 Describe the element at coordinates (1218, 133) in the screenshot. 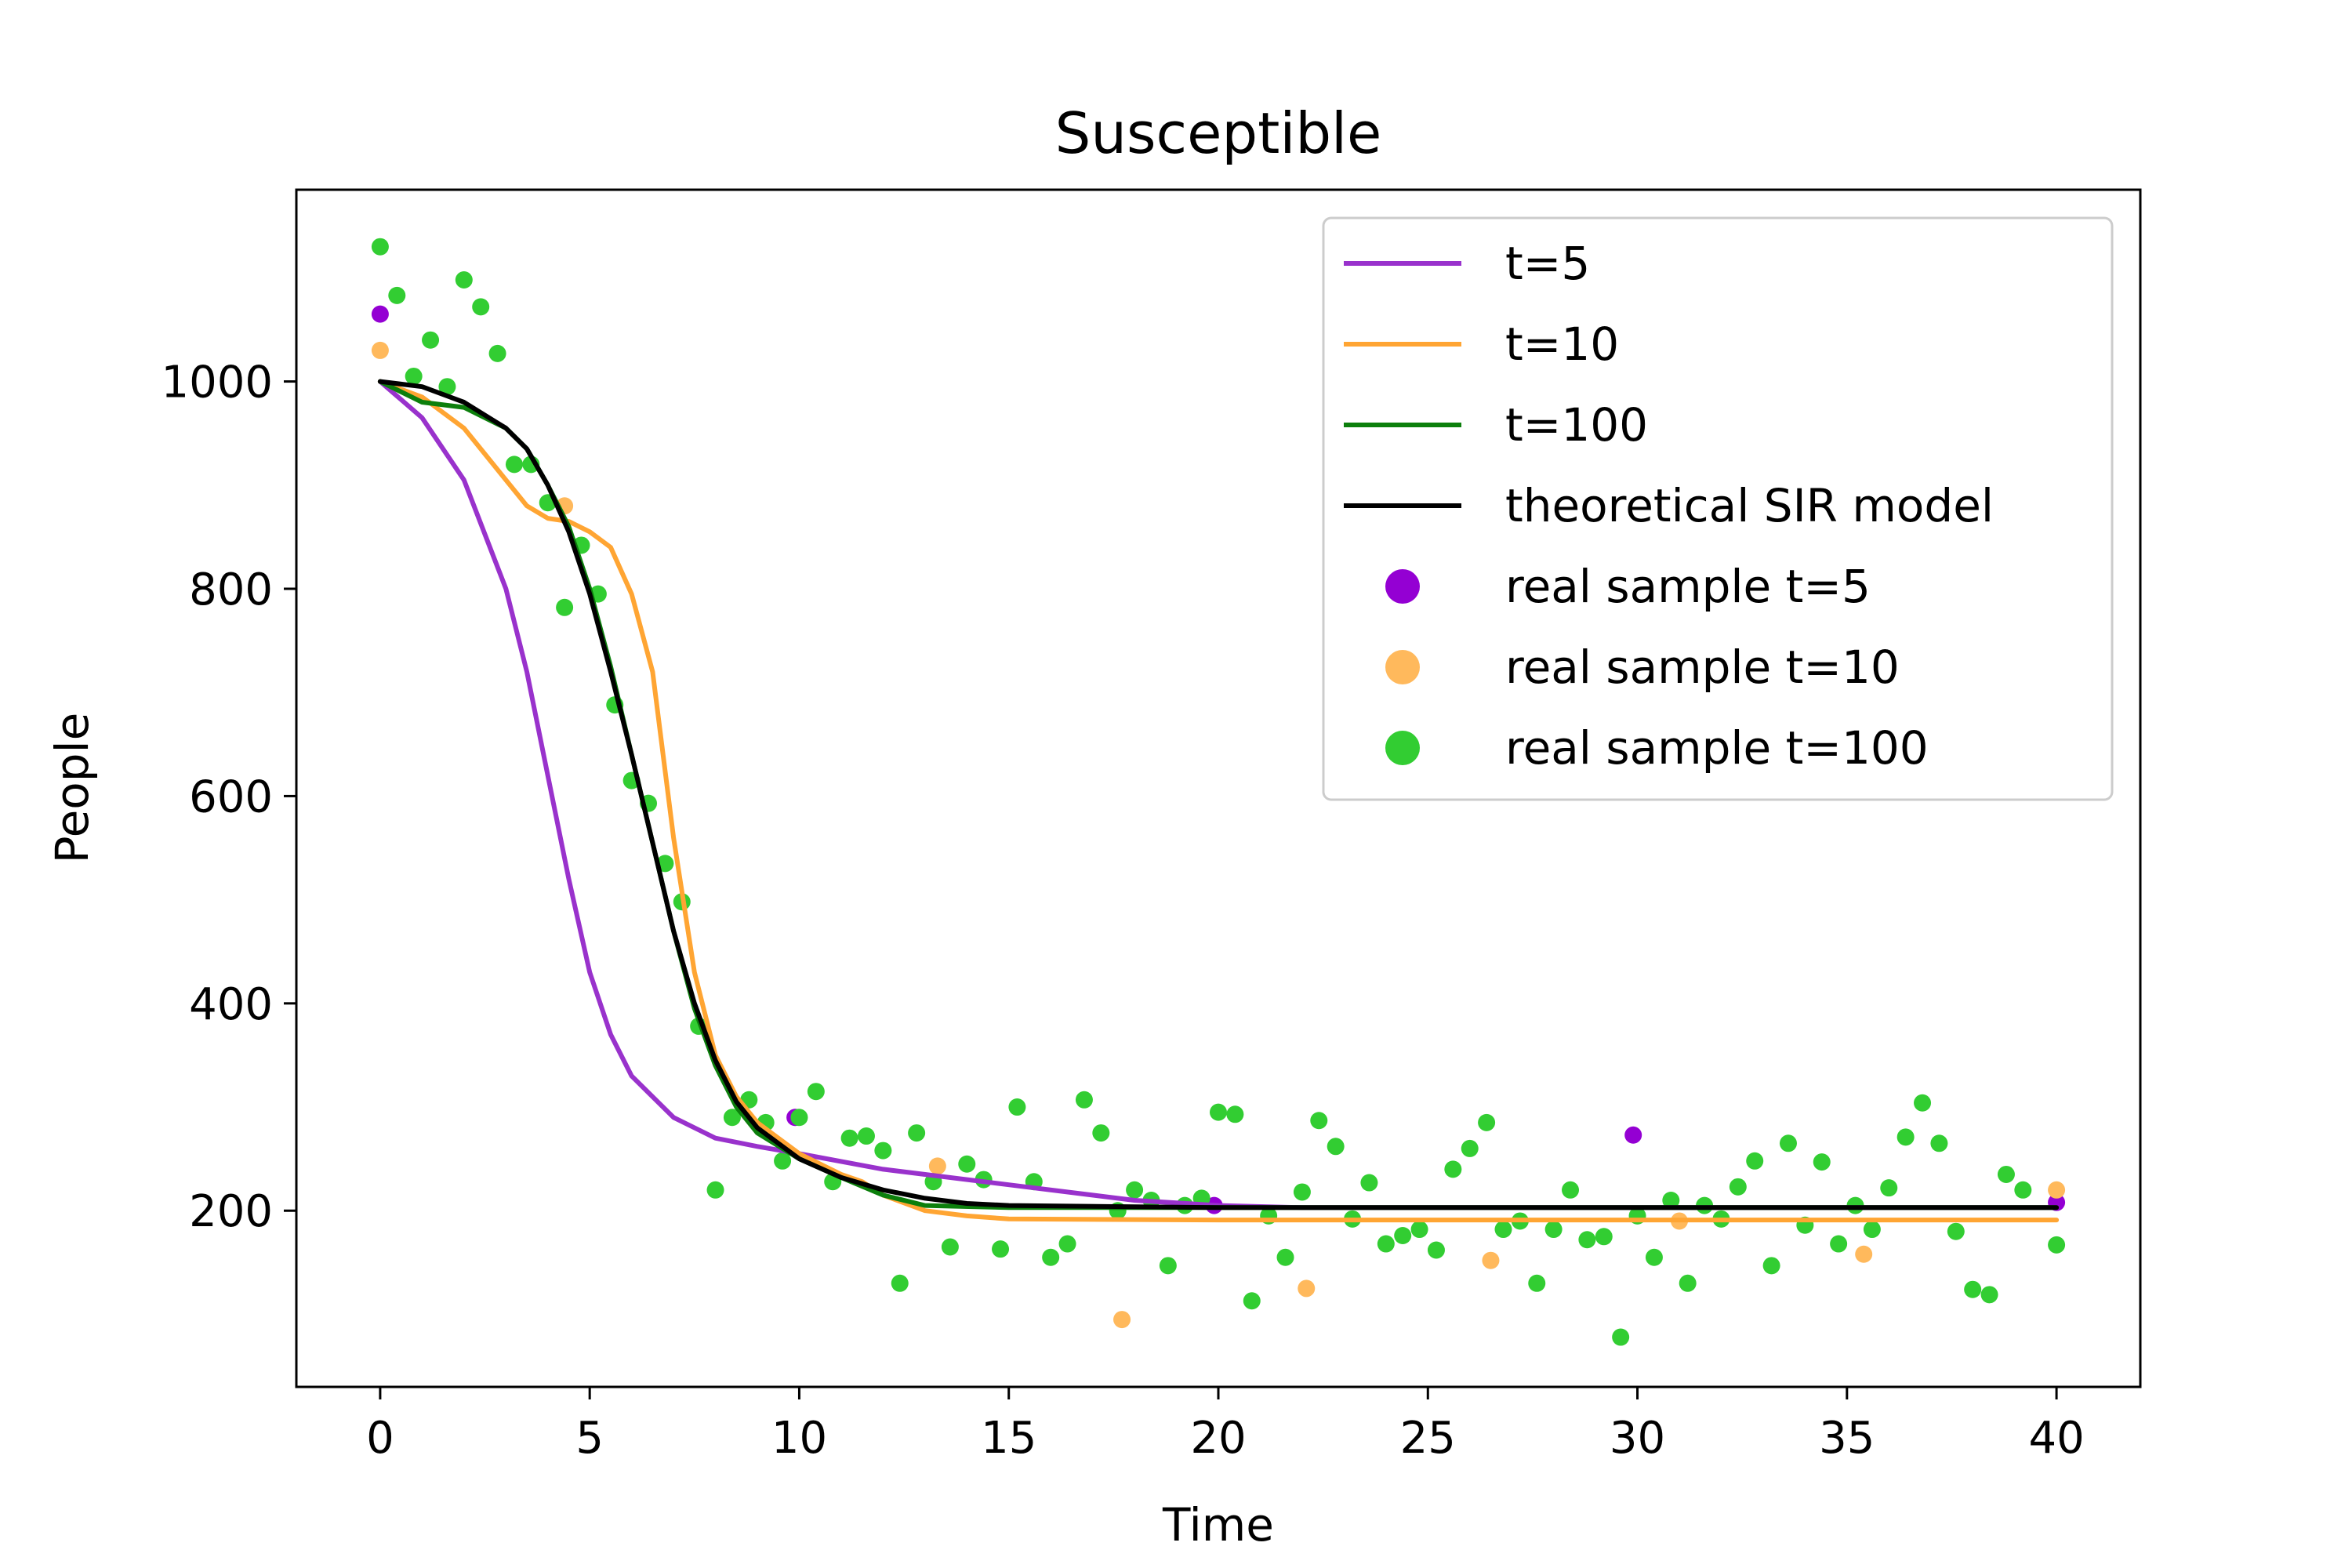

I see `chart-title: Susceptible` at that location.